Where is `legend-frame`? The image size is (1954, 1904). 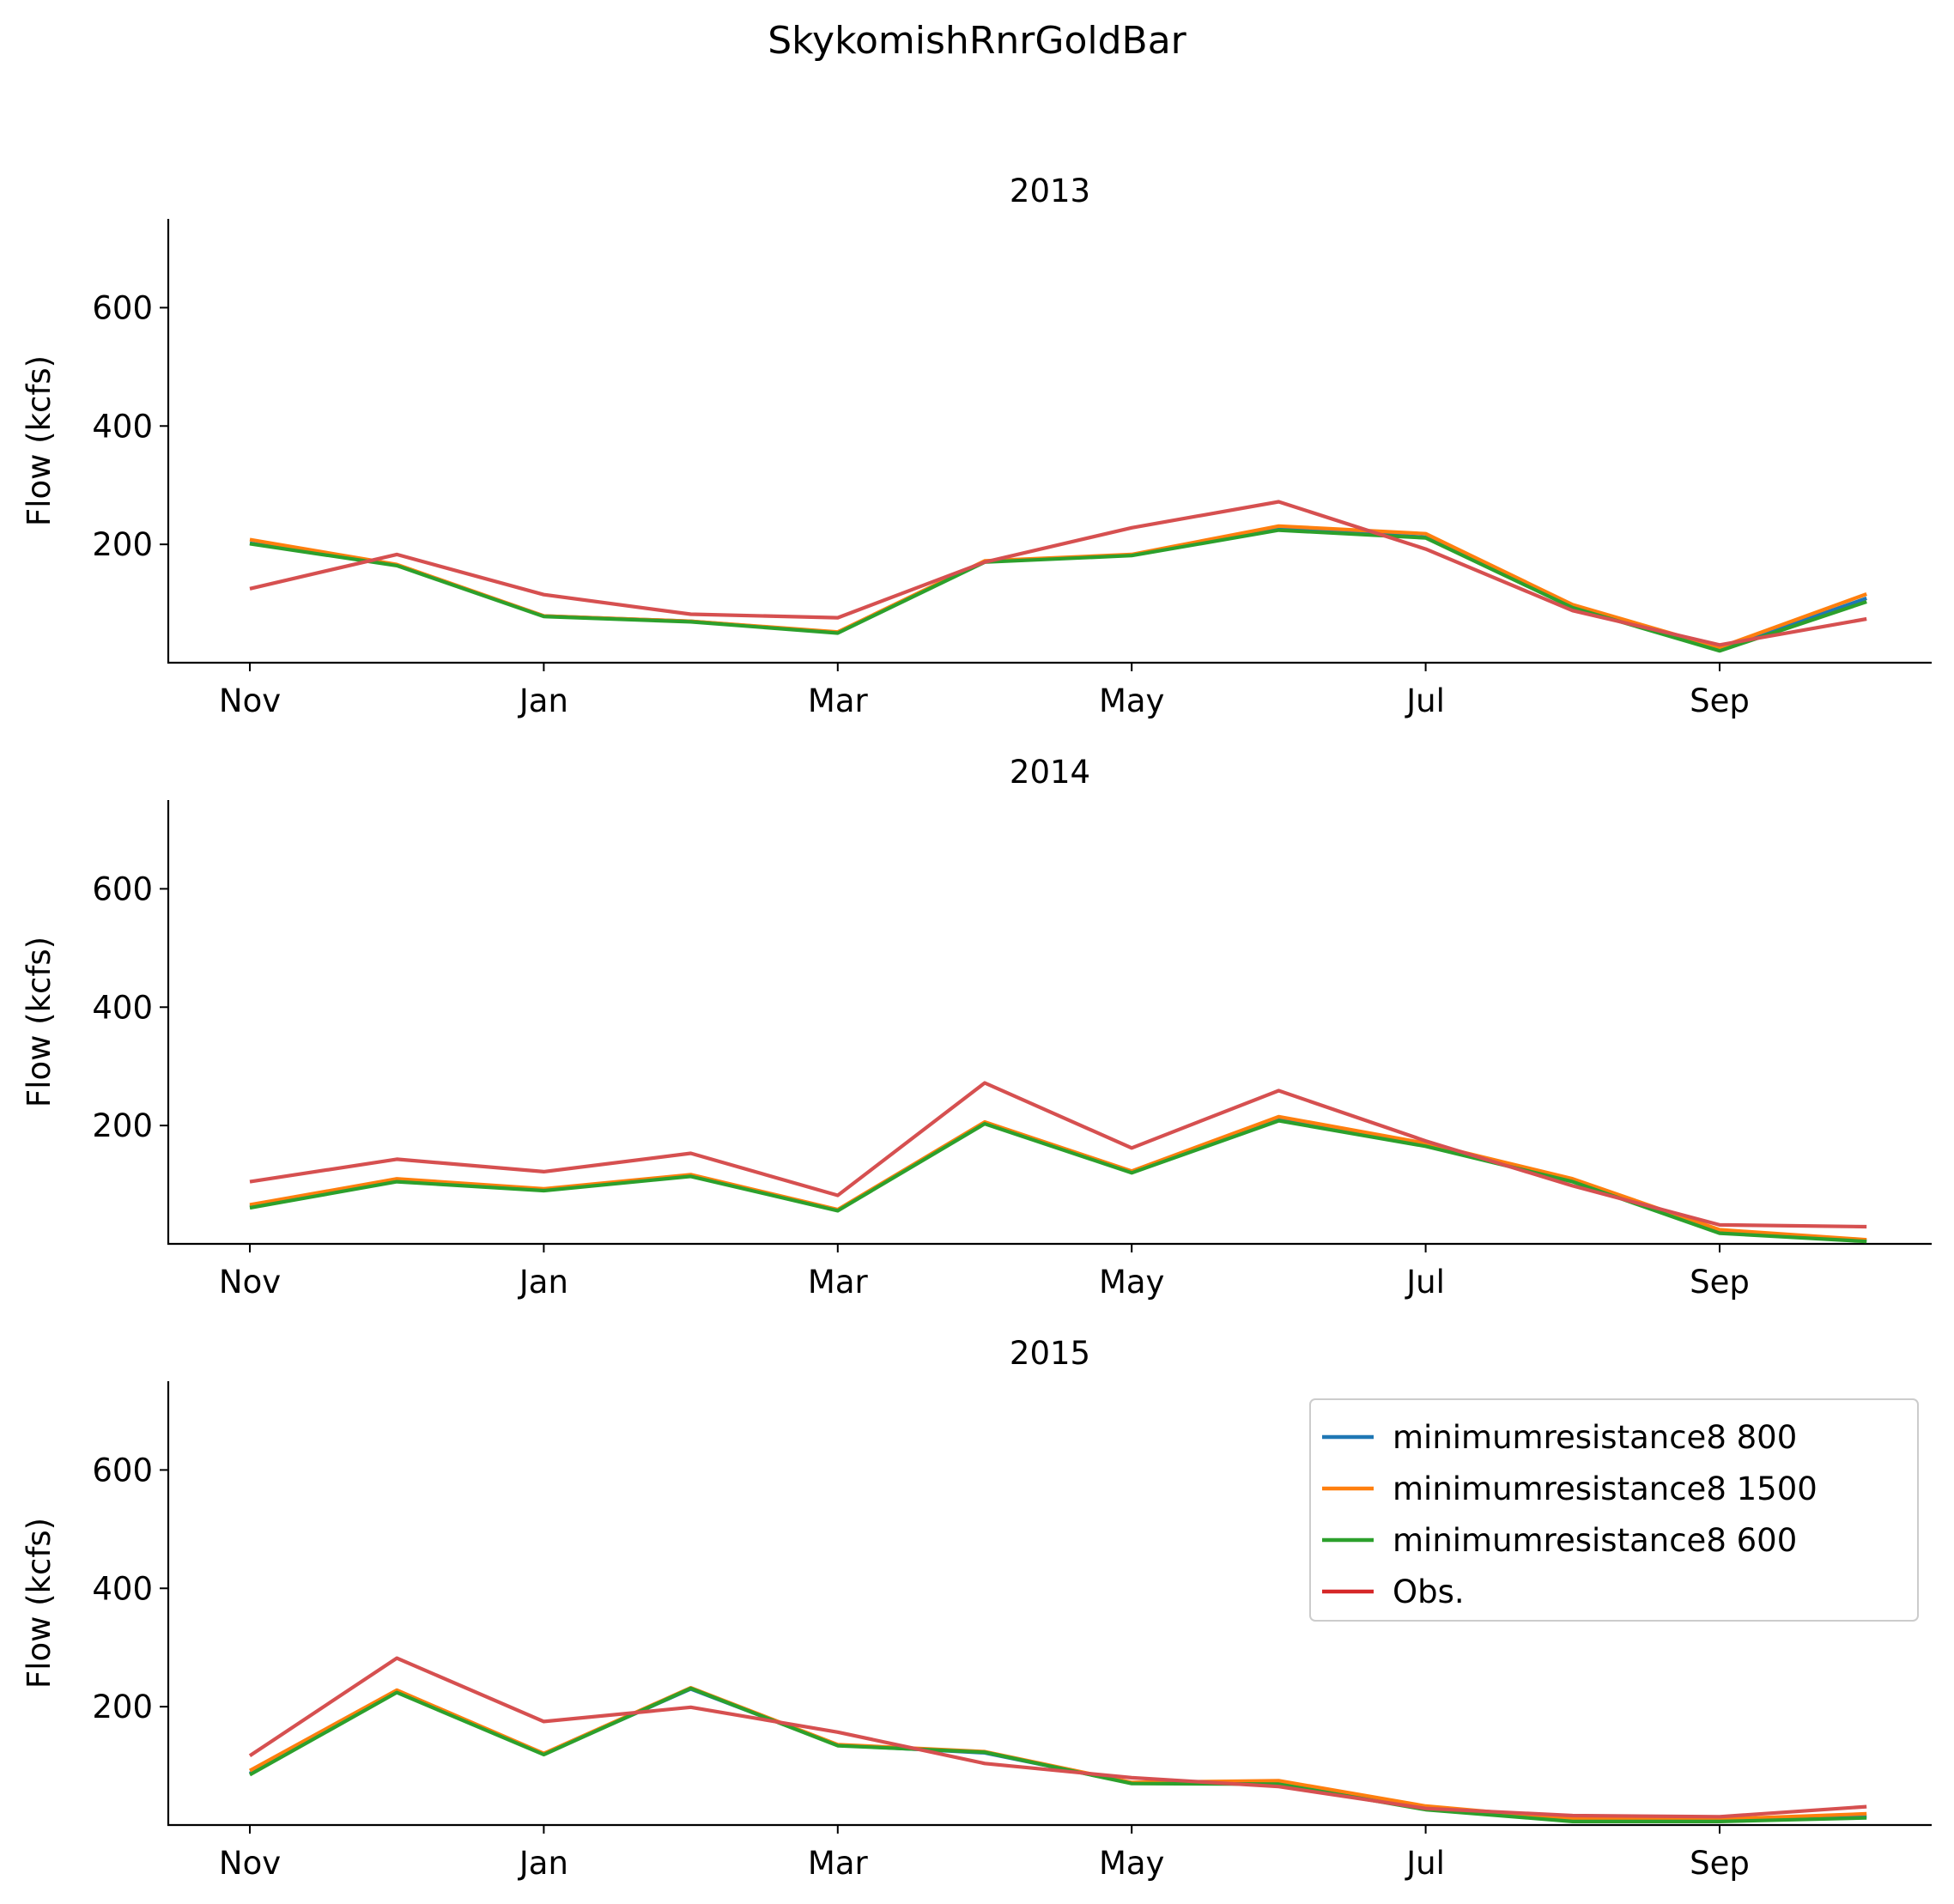 legend-frame is located at coordinates (1614, 1510).